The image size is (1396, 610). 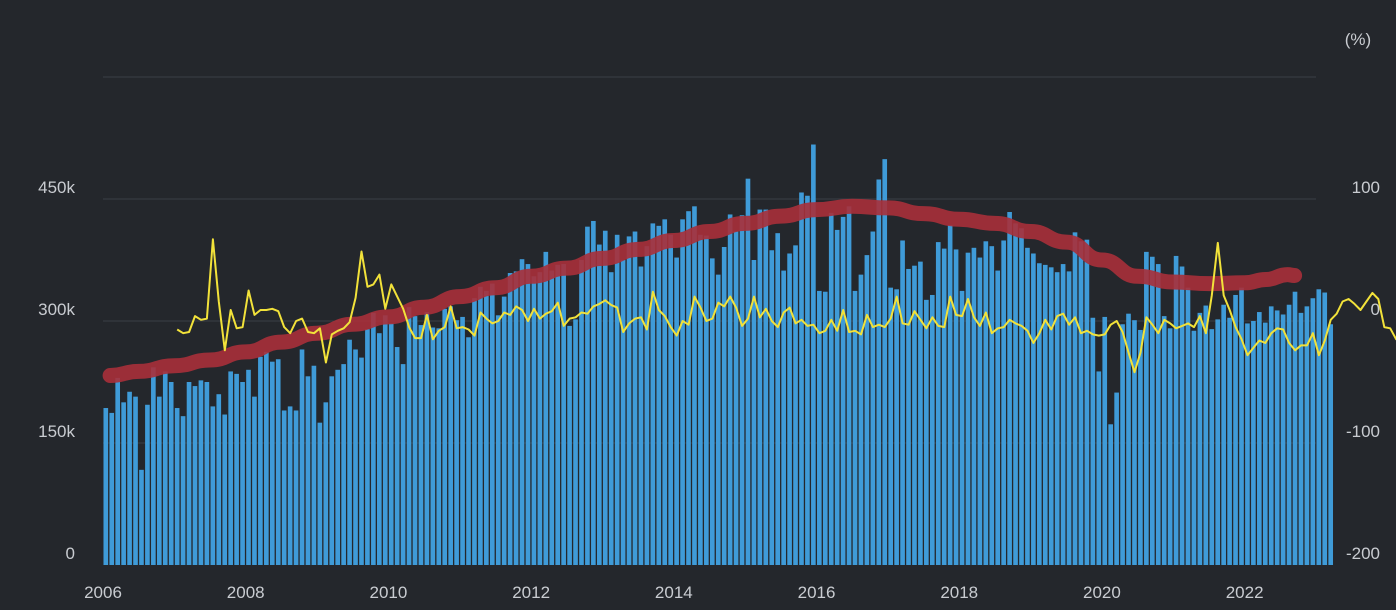 What do you see at coordinates (1245, 592) in the screenshot?
I see `x-tick-label: 2022` at bounding box center [1245, 592].